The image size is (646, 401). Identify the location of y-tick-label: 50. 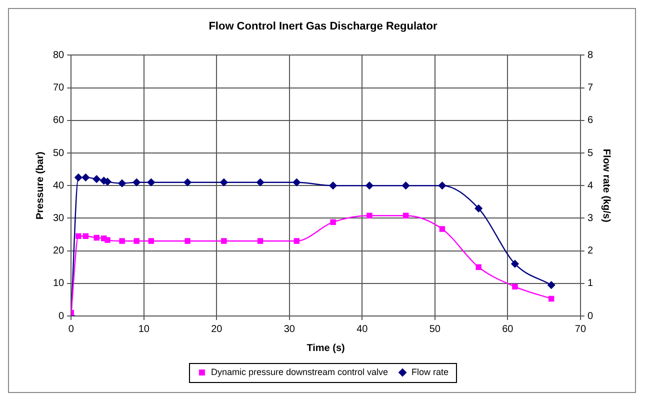
(59, 153).